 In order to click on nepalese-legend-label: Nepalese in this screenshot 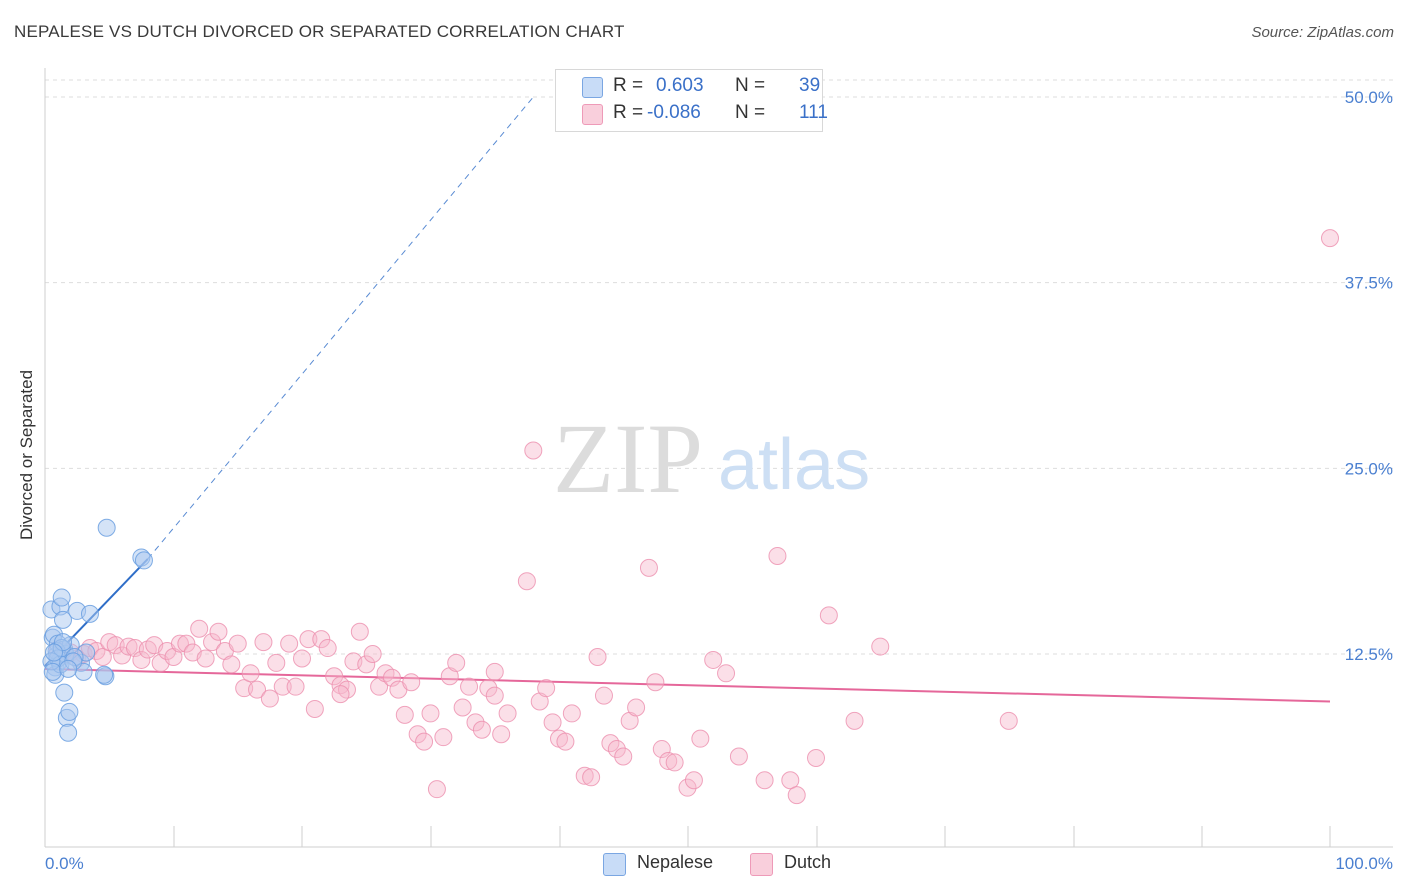, I will do `click(675, 862)`.